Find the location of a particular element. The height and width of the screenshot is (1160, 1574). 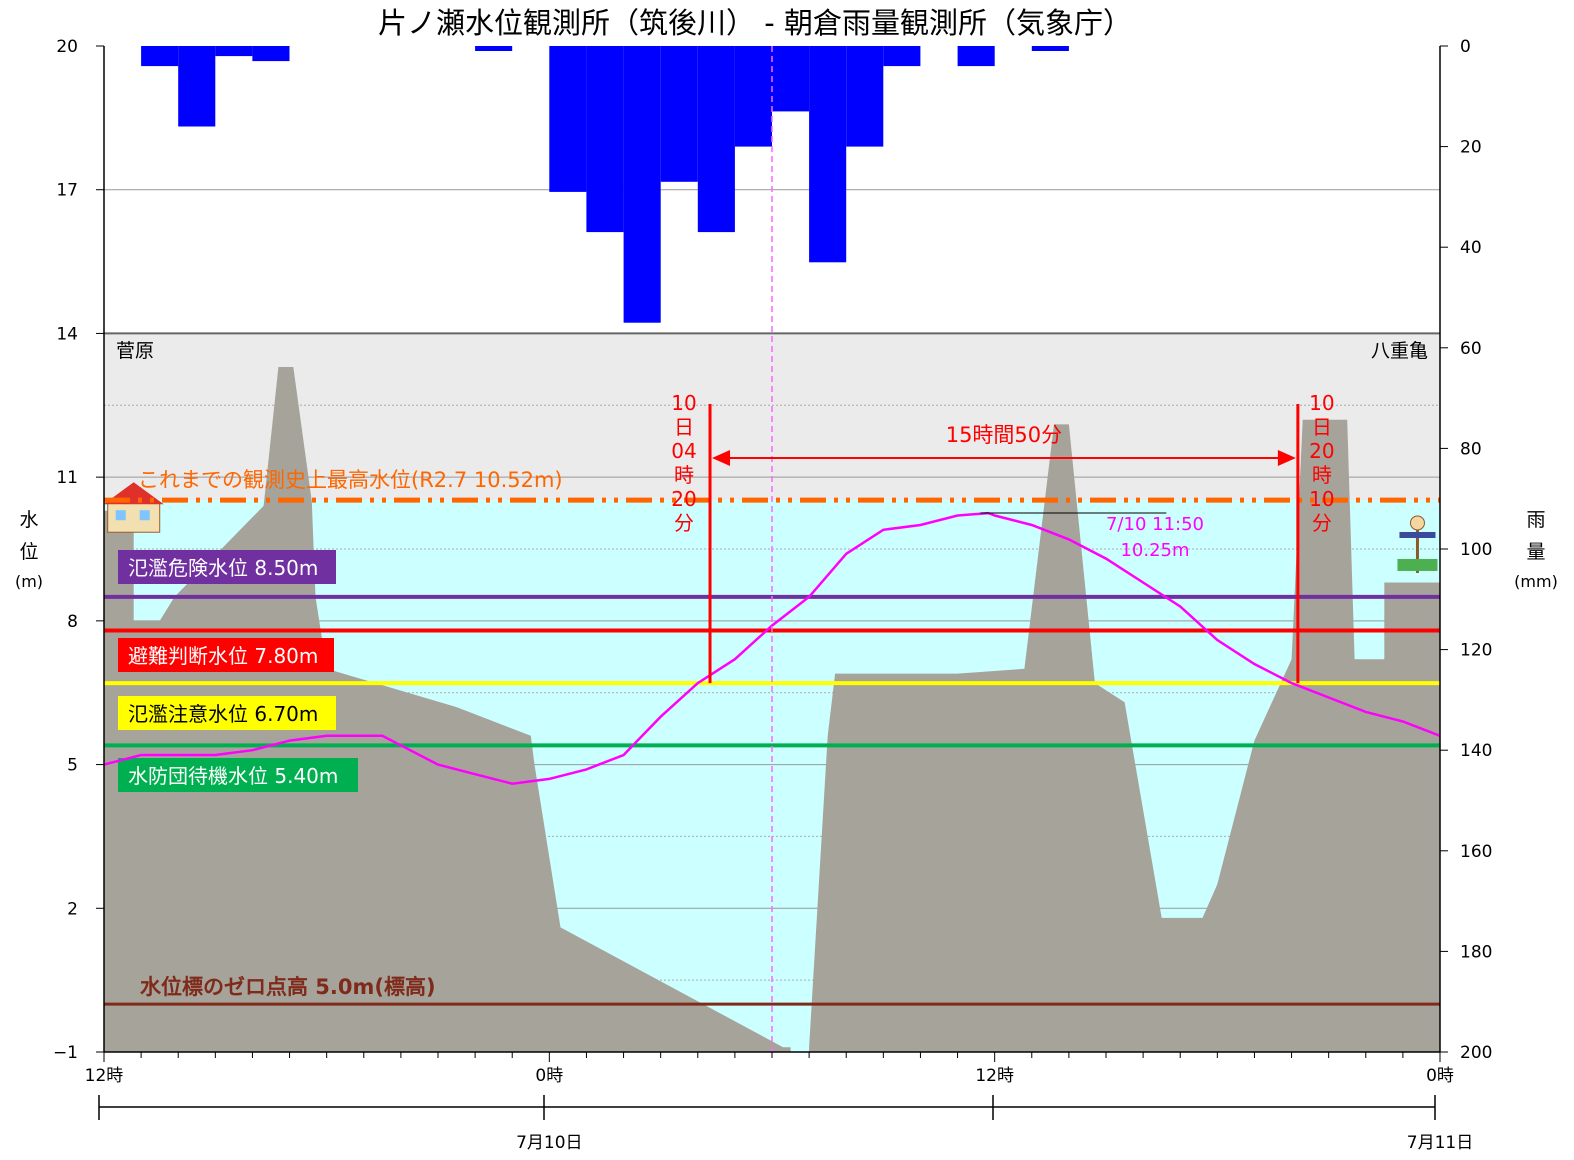

start-time-label: 20 is located at coordinates (683, 499).